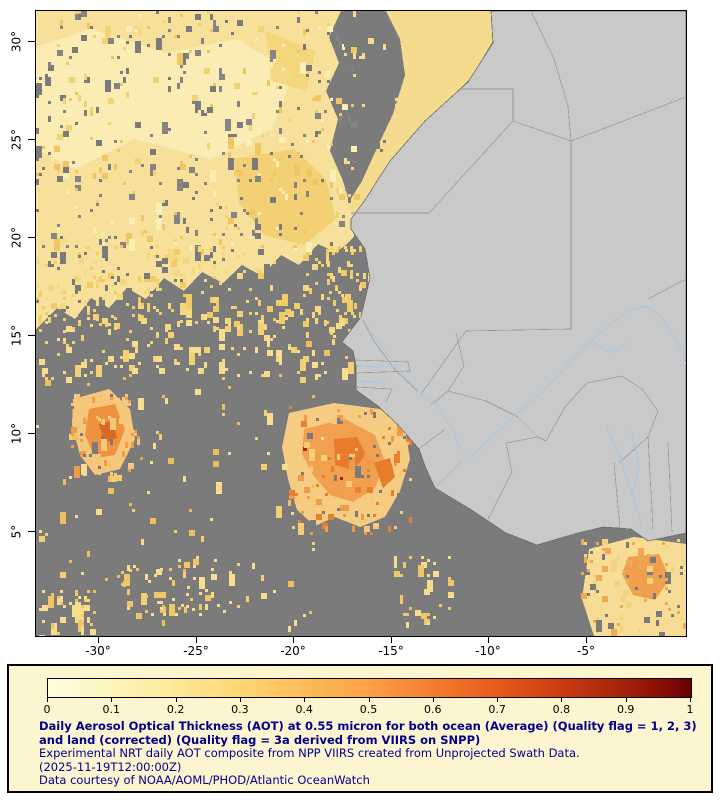  What do you see at coordinates (368, 709) in the screenshot?
I see `colorbar-tick-label: 0.5` at bounding box center [368, 709].